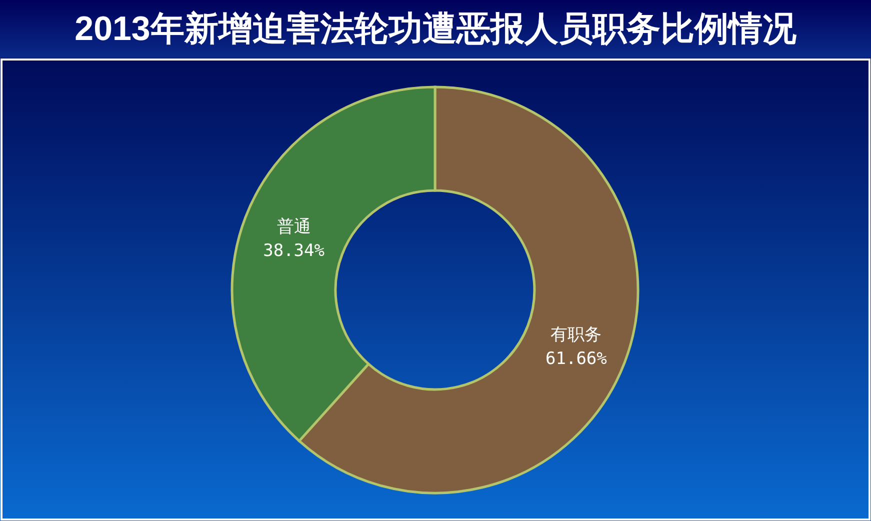  I want to click on slice-label: 有职务, so click(576, 335).